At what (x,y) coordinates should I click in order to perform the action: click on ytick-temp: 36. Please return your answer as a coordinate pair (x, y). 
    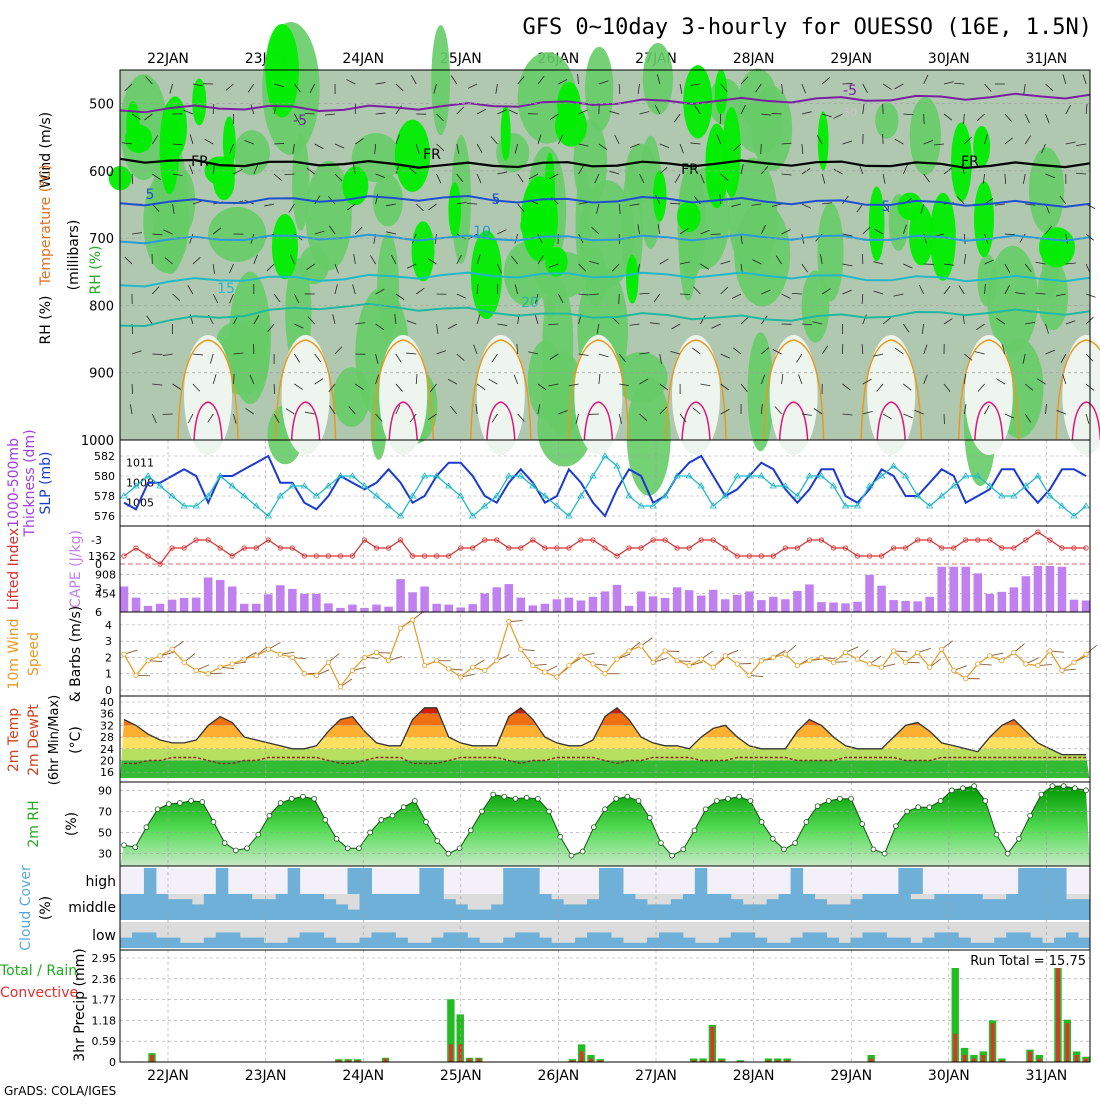
    Looking at the image, I should click on (107, 714).